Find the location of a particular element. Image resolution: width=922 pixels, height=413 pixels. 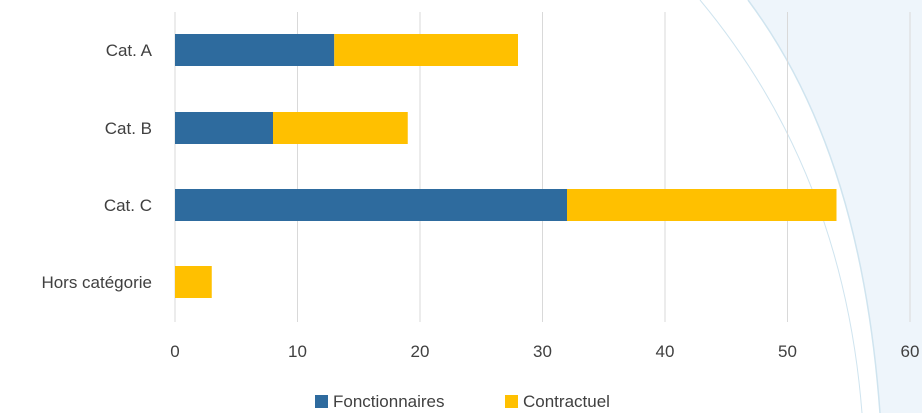

legend-swatch-contractuel is located at coordinates (511, 401).